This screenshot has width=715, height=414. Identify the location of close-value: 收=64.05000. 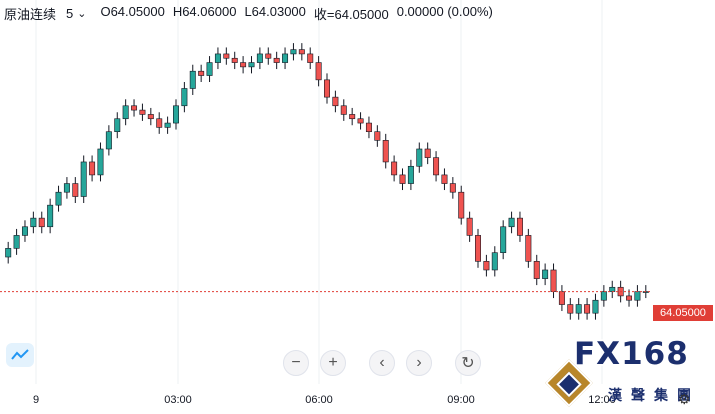
(351, 14).